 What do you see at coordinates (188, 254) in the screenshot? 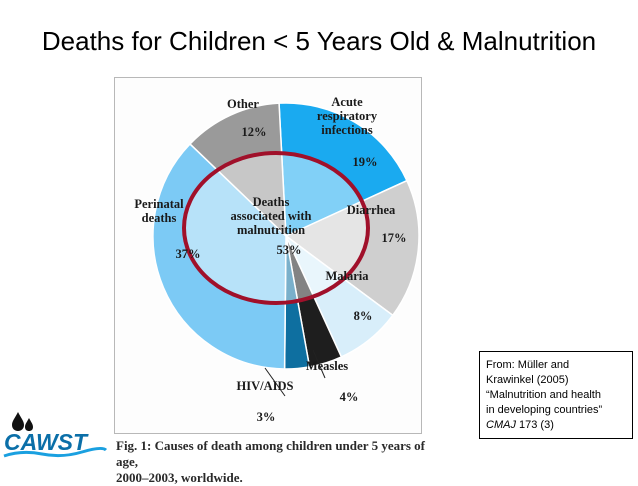
I see `slice-value-perinatal-deaths: 37%` at bounding box center [188, 254].